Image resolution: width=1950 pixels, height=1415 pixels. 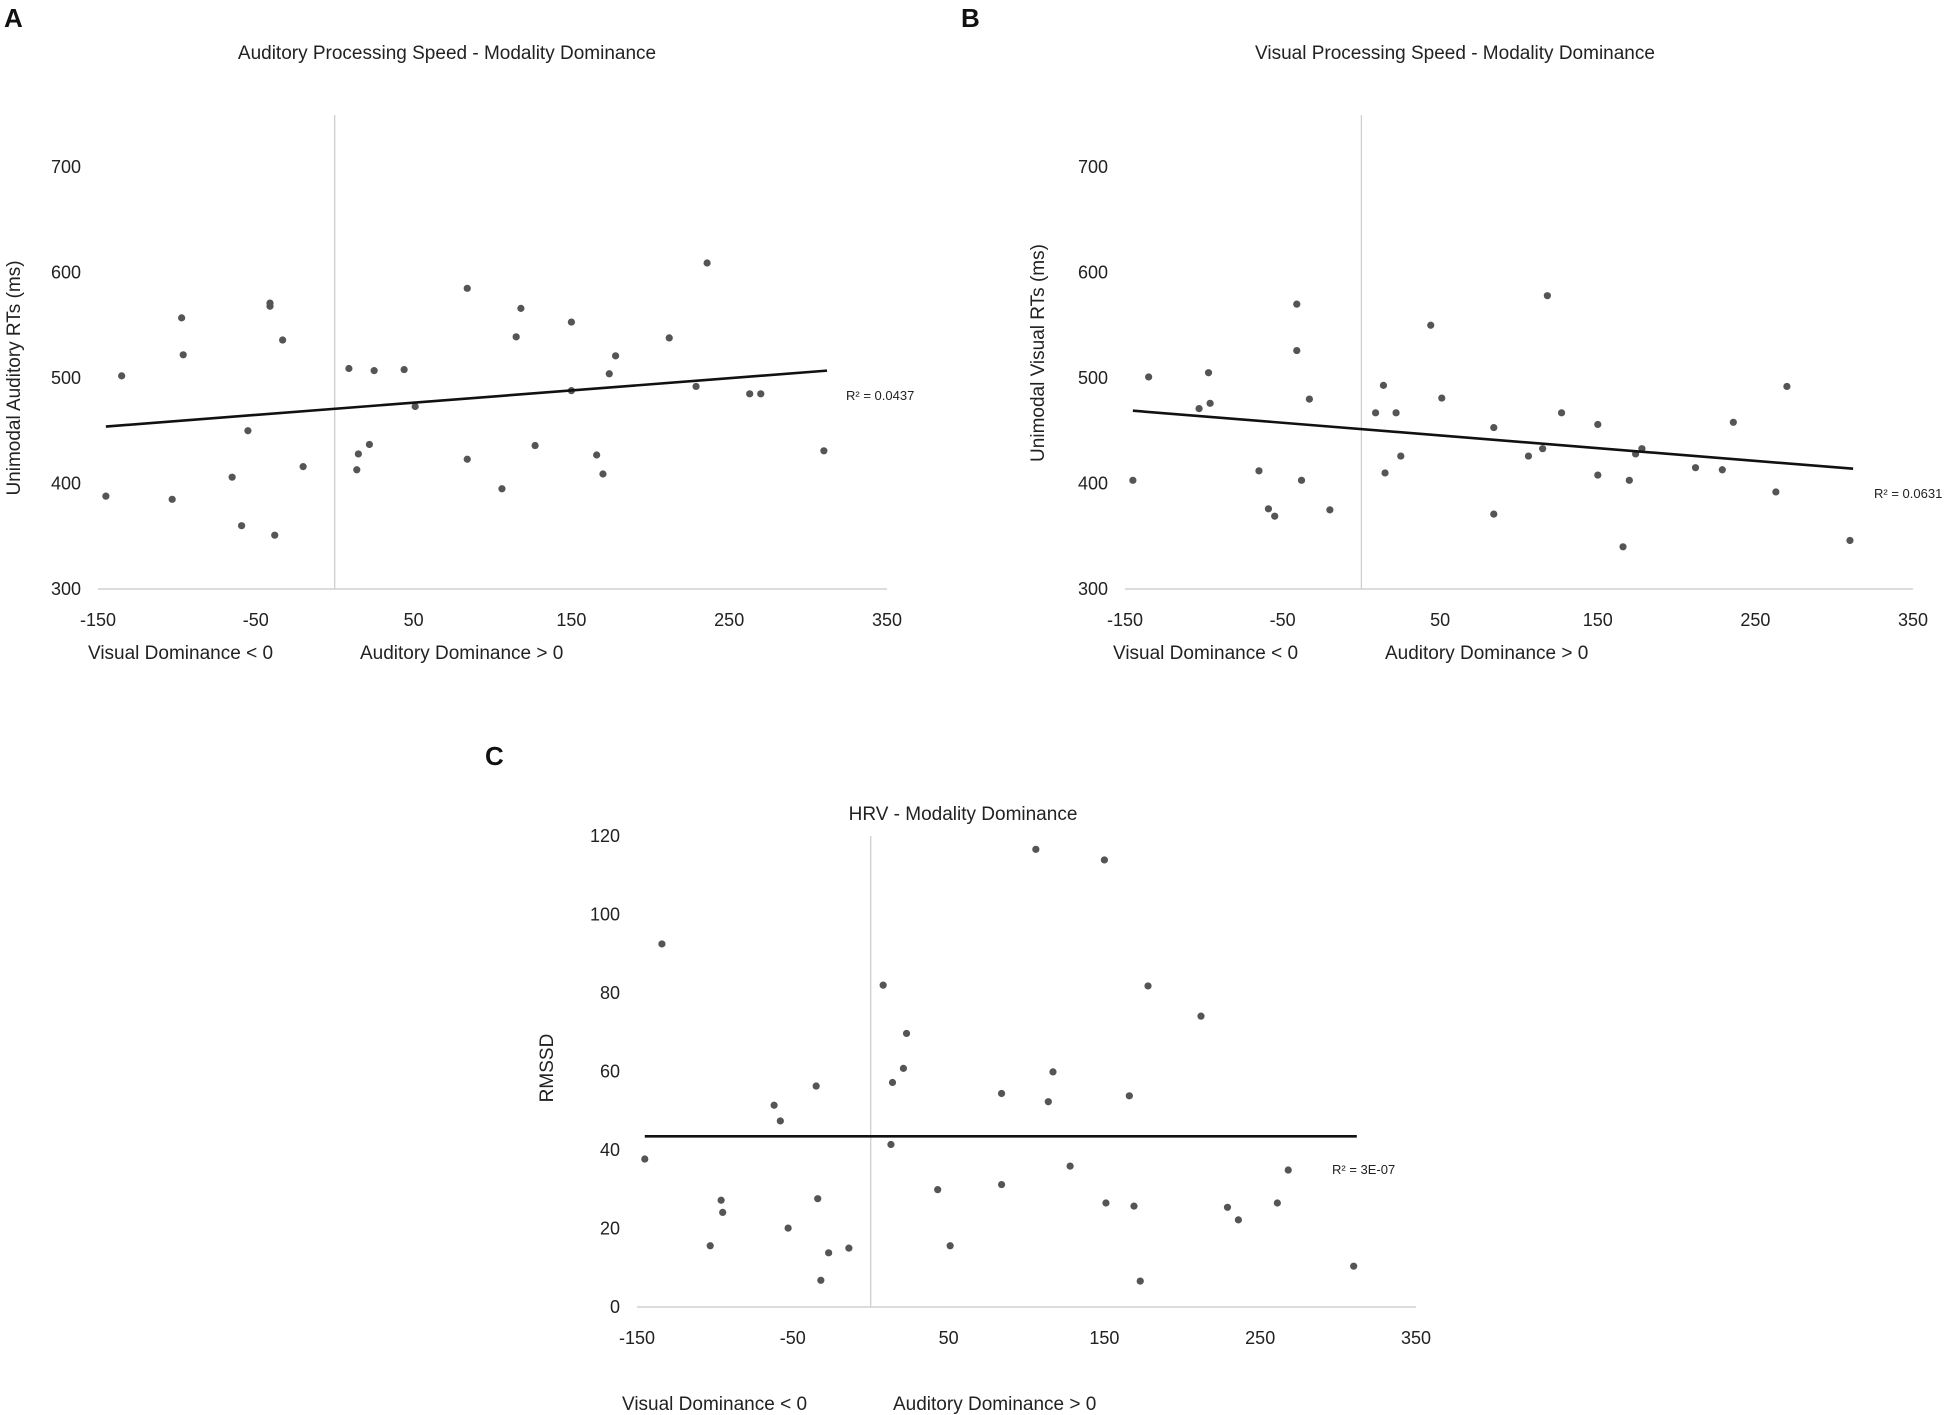 I want to click on panel-letter-a: A, so click(x=13, y=18).